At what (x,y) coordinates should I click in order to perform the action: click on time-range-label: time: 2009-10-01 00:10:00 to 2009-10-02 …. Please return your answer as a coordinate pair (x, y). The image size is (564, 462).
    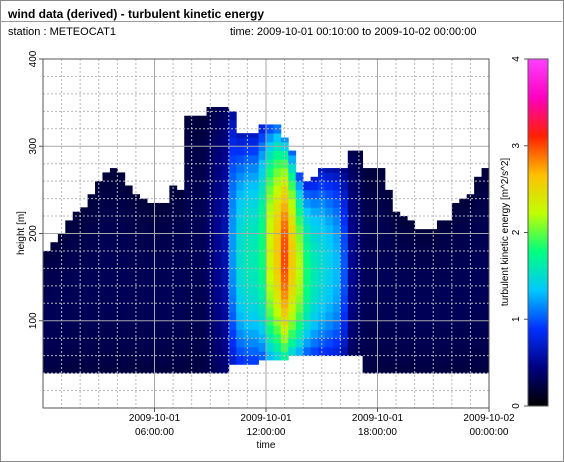
    Looking at the image, I should click on (353, 32).